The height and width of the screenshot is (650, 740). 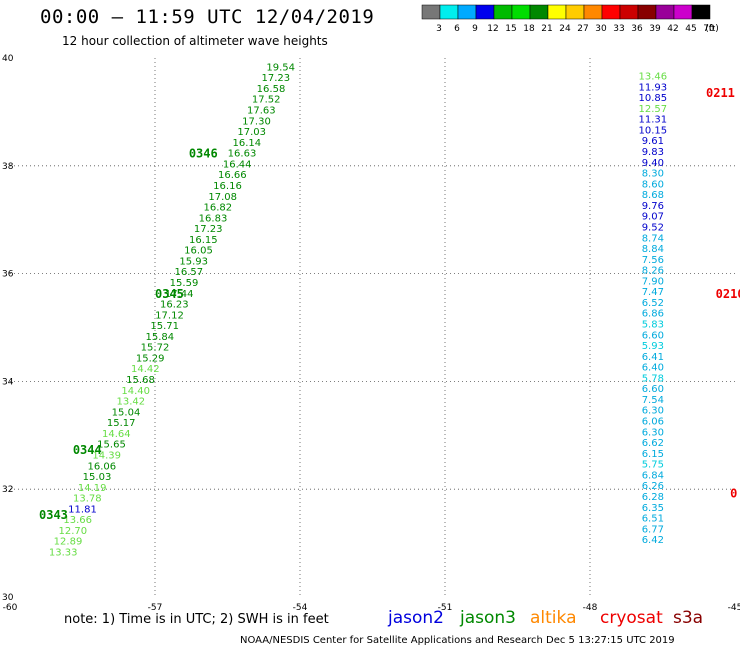 What do you see at coordinates (256, 121) in the screenshot?
I see `swh-value: 17.30` at bounding box center [256, 121].